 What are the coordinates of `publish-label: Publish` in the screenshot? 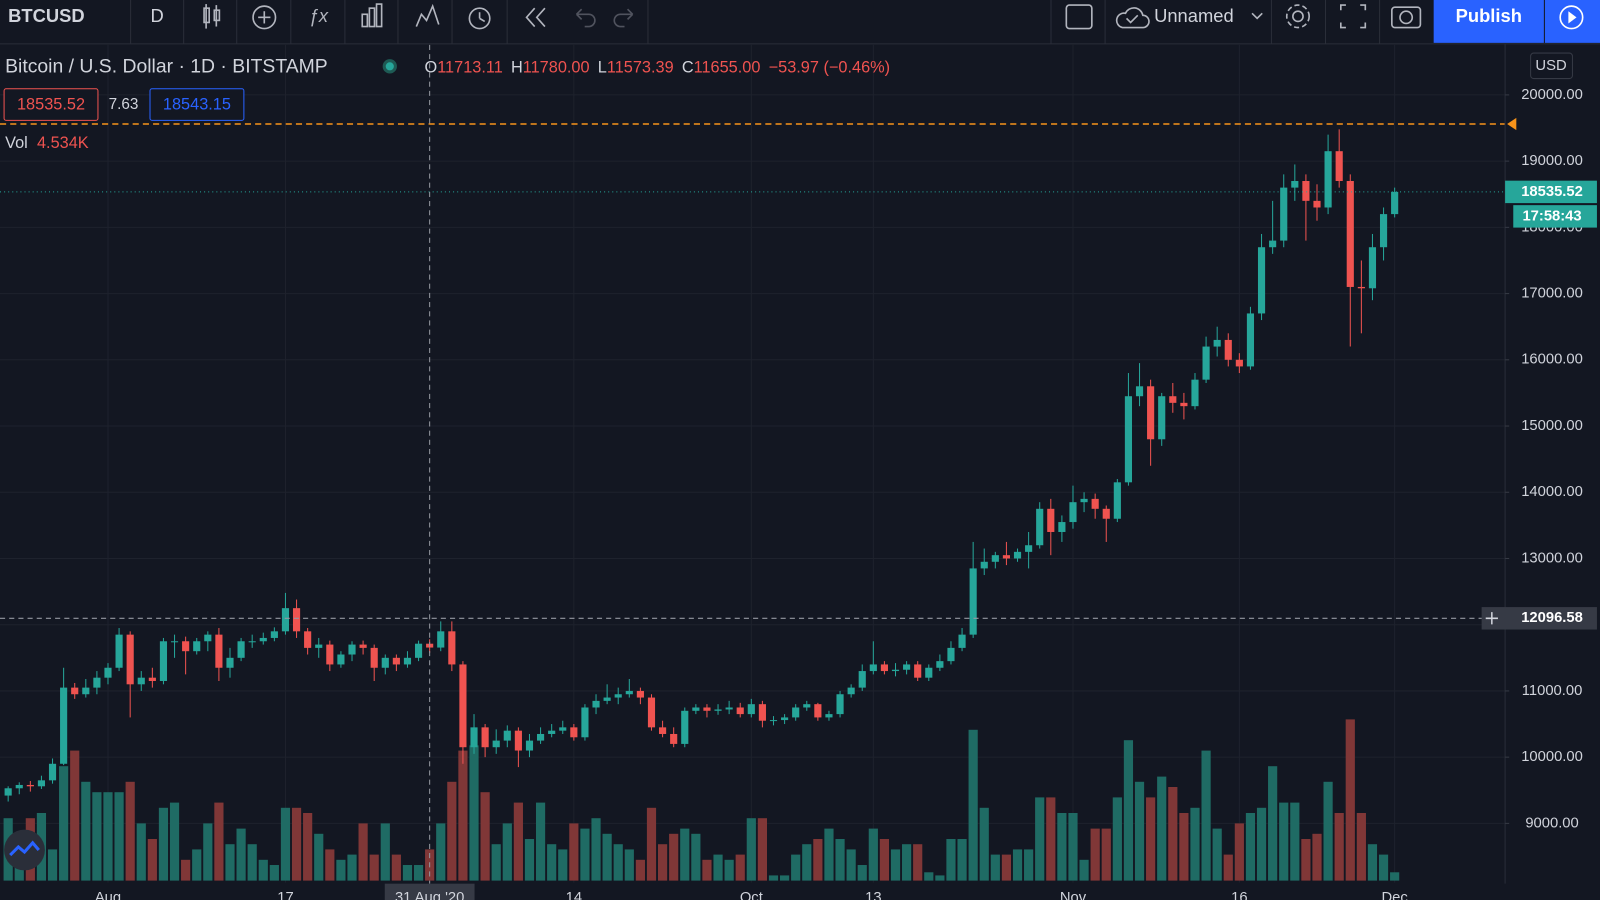 It's located at (1489, 15).